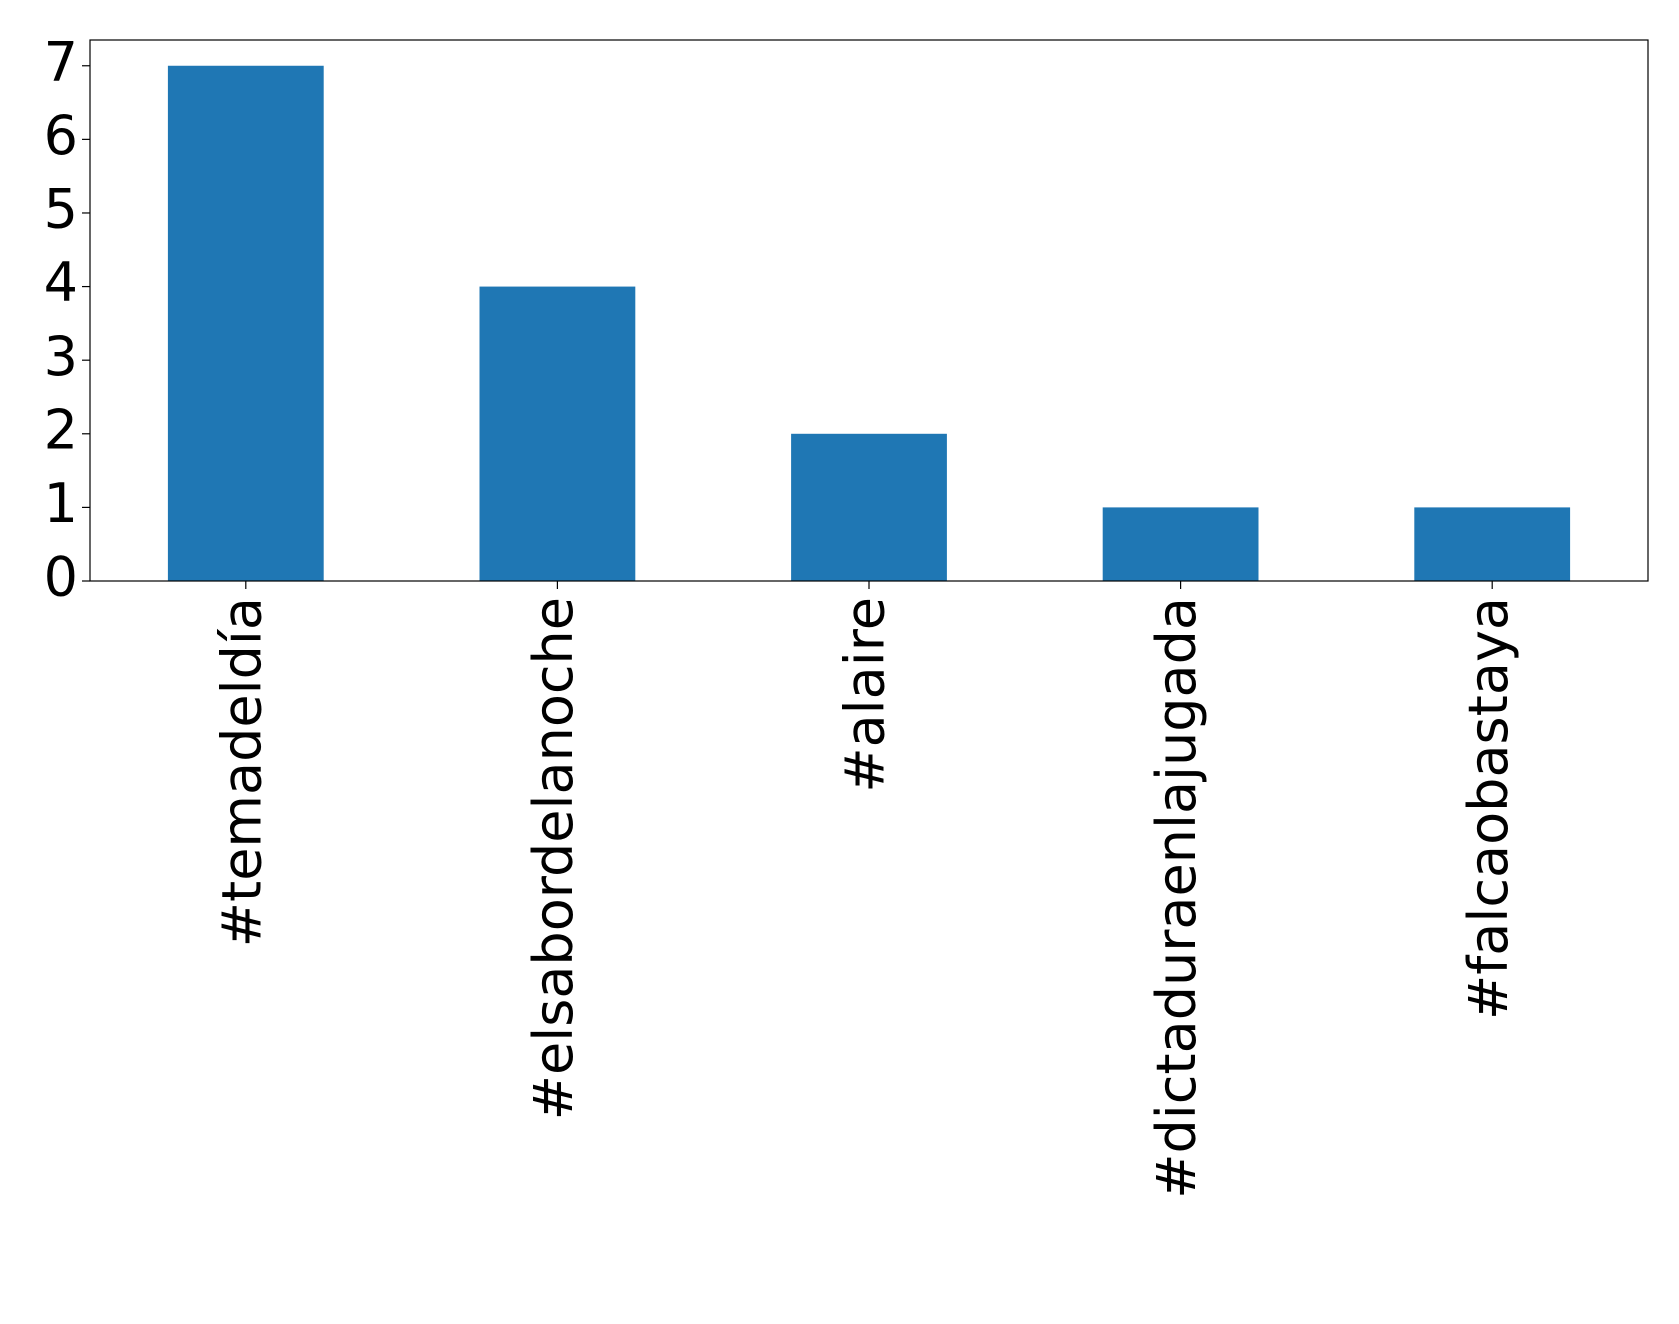 Image resolution: width=1679 pixels, height=1324 pixels. What do you see at coordinates (61, 135) in the screenshot?
I see `y-tick-label: 6` at bounding box center [61, 135].